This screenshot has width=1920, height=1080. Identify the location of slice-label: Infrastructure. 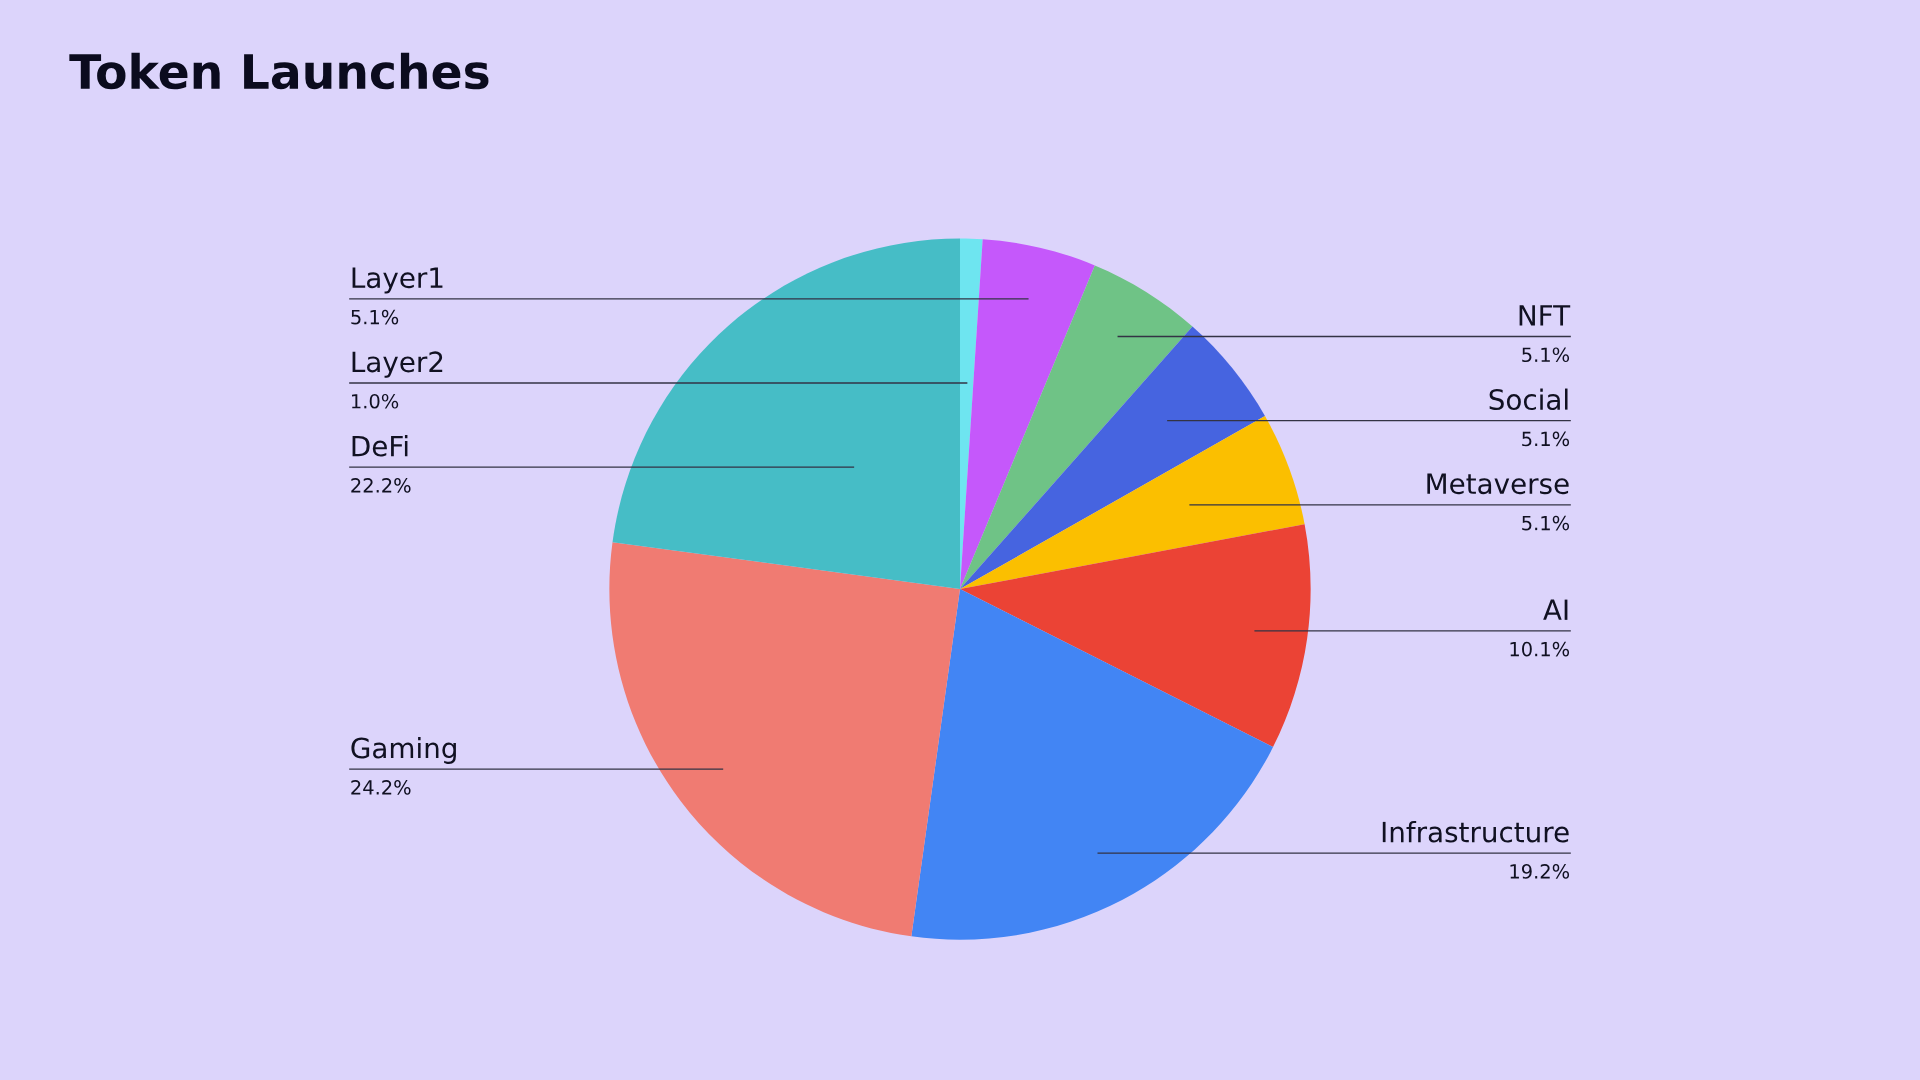
(1475, 832).